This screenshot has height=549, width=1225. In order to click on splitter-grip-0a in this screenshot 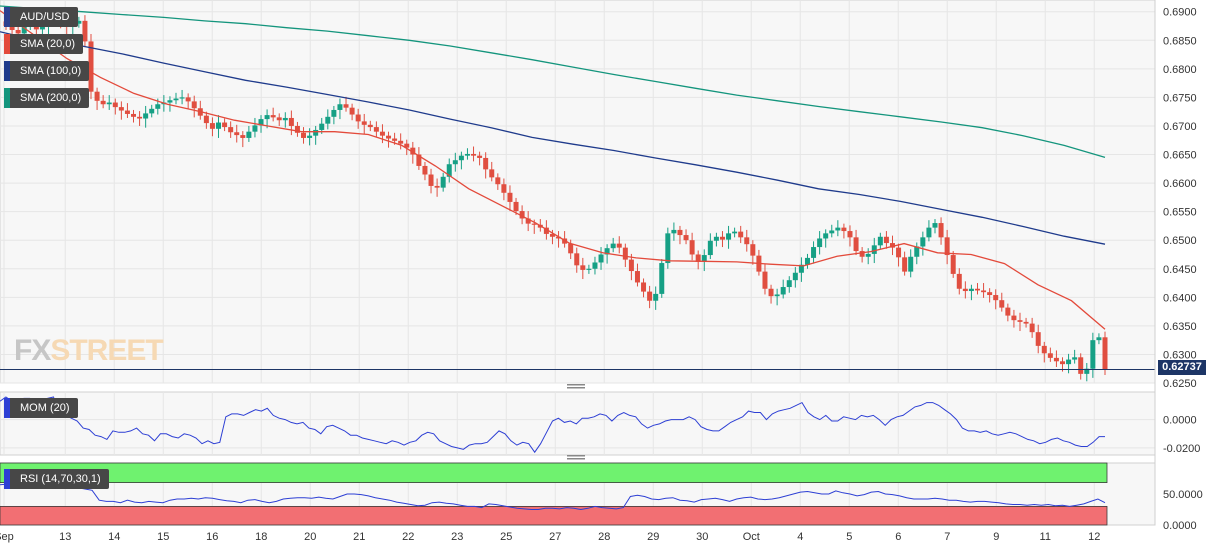, I will do `click(576, 385)`.